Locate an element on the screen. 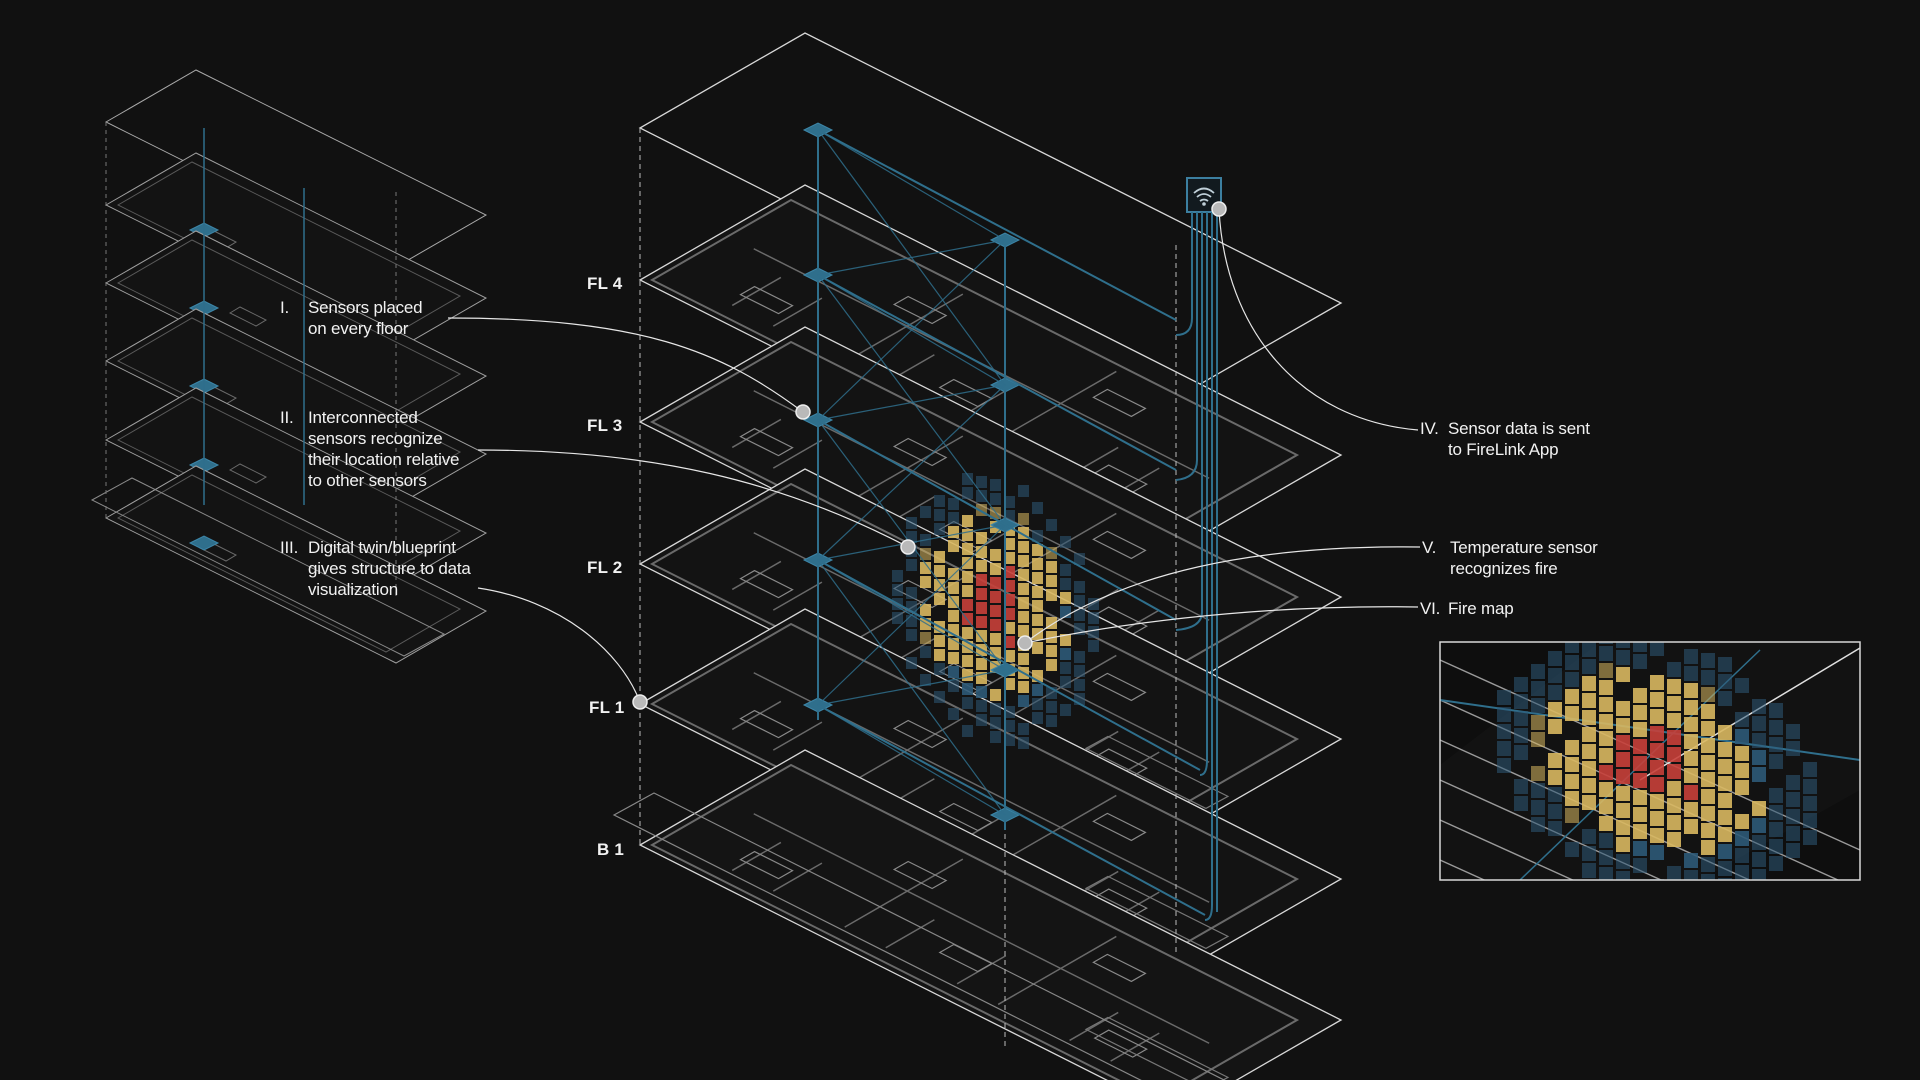  sensor-uplink is located at coordinates (997, 520).